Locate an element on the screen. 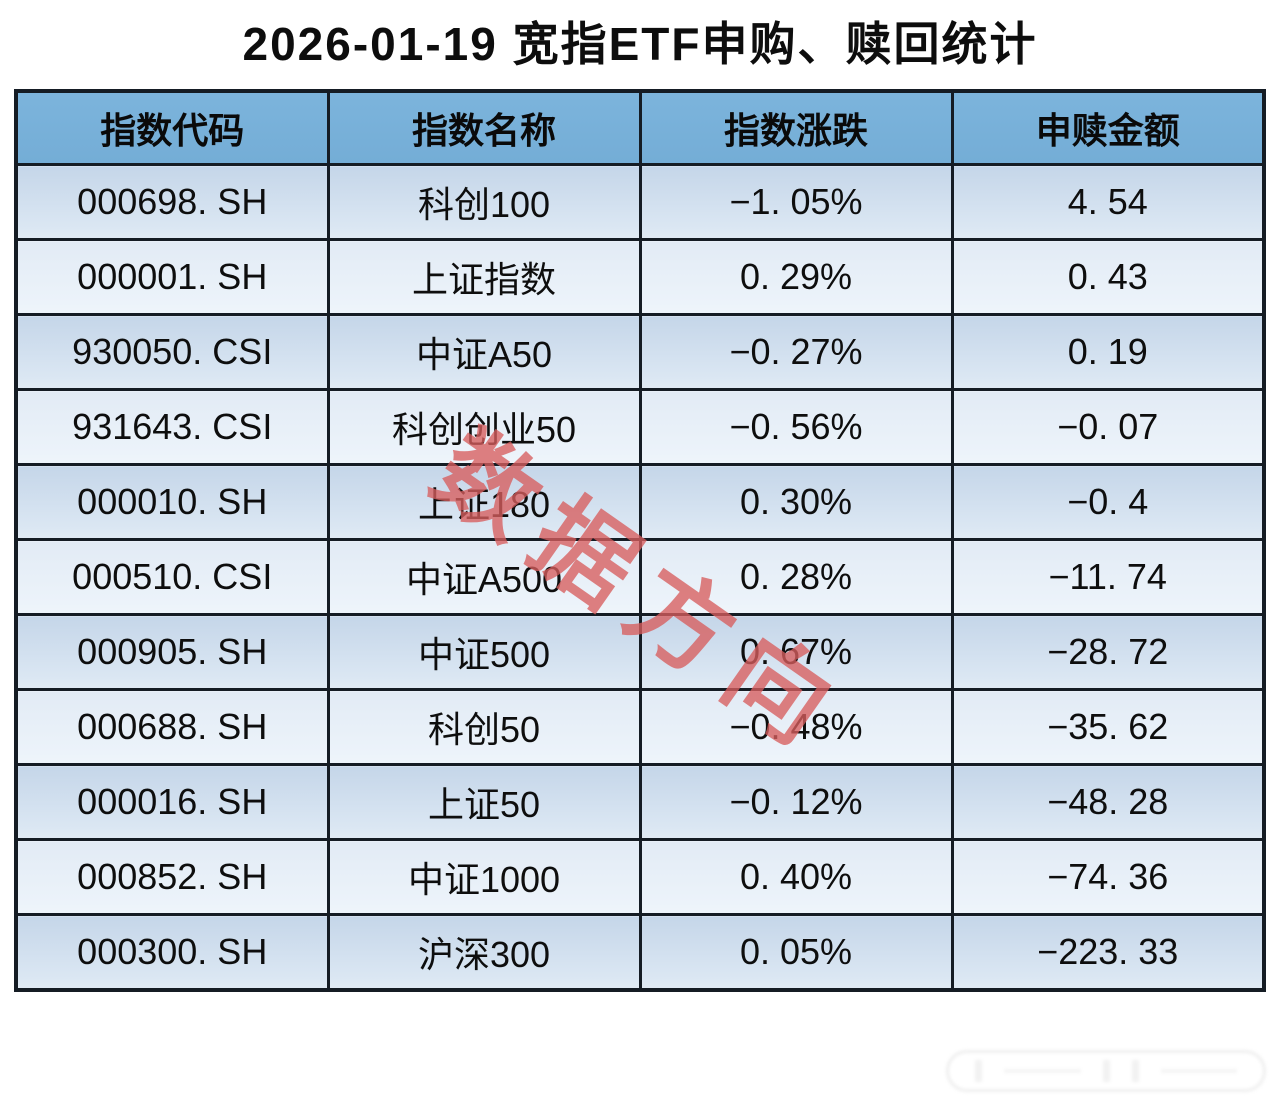 This screenshot has height=1105, width=1280. flow-amount-cell: −0. 4 is located at coordinates (1108, 502).